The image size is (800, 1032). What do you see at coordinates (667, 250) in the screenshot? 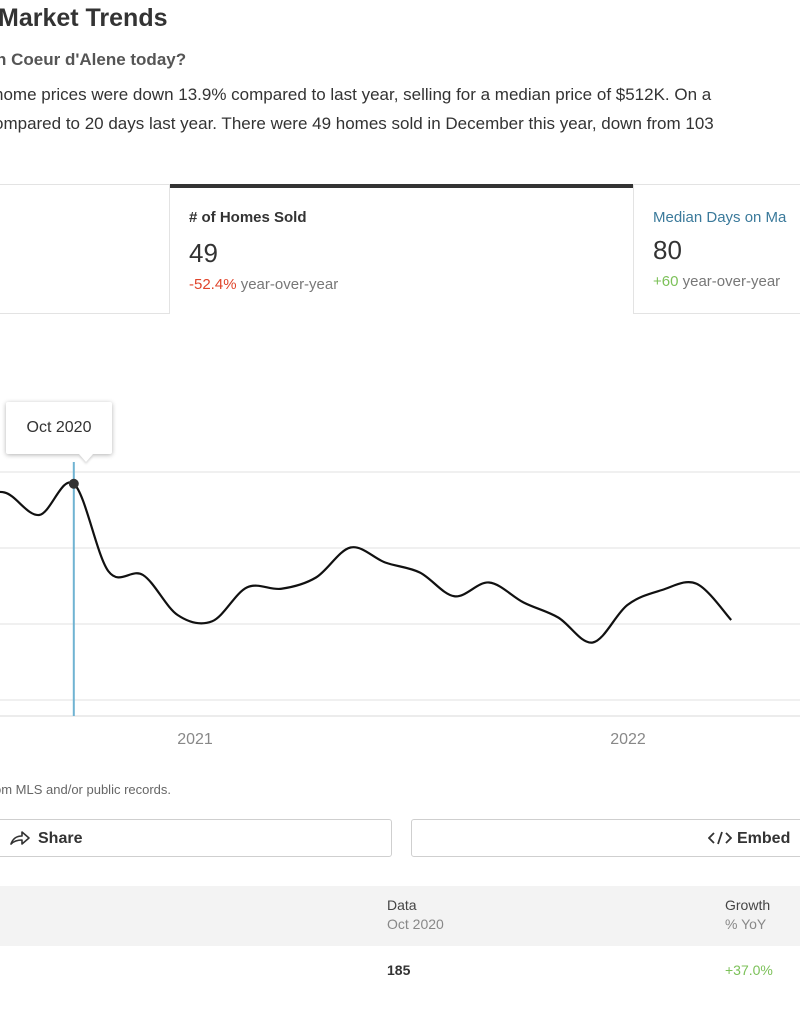
I see `metric-value: 80` at bounding box center [667, 250].